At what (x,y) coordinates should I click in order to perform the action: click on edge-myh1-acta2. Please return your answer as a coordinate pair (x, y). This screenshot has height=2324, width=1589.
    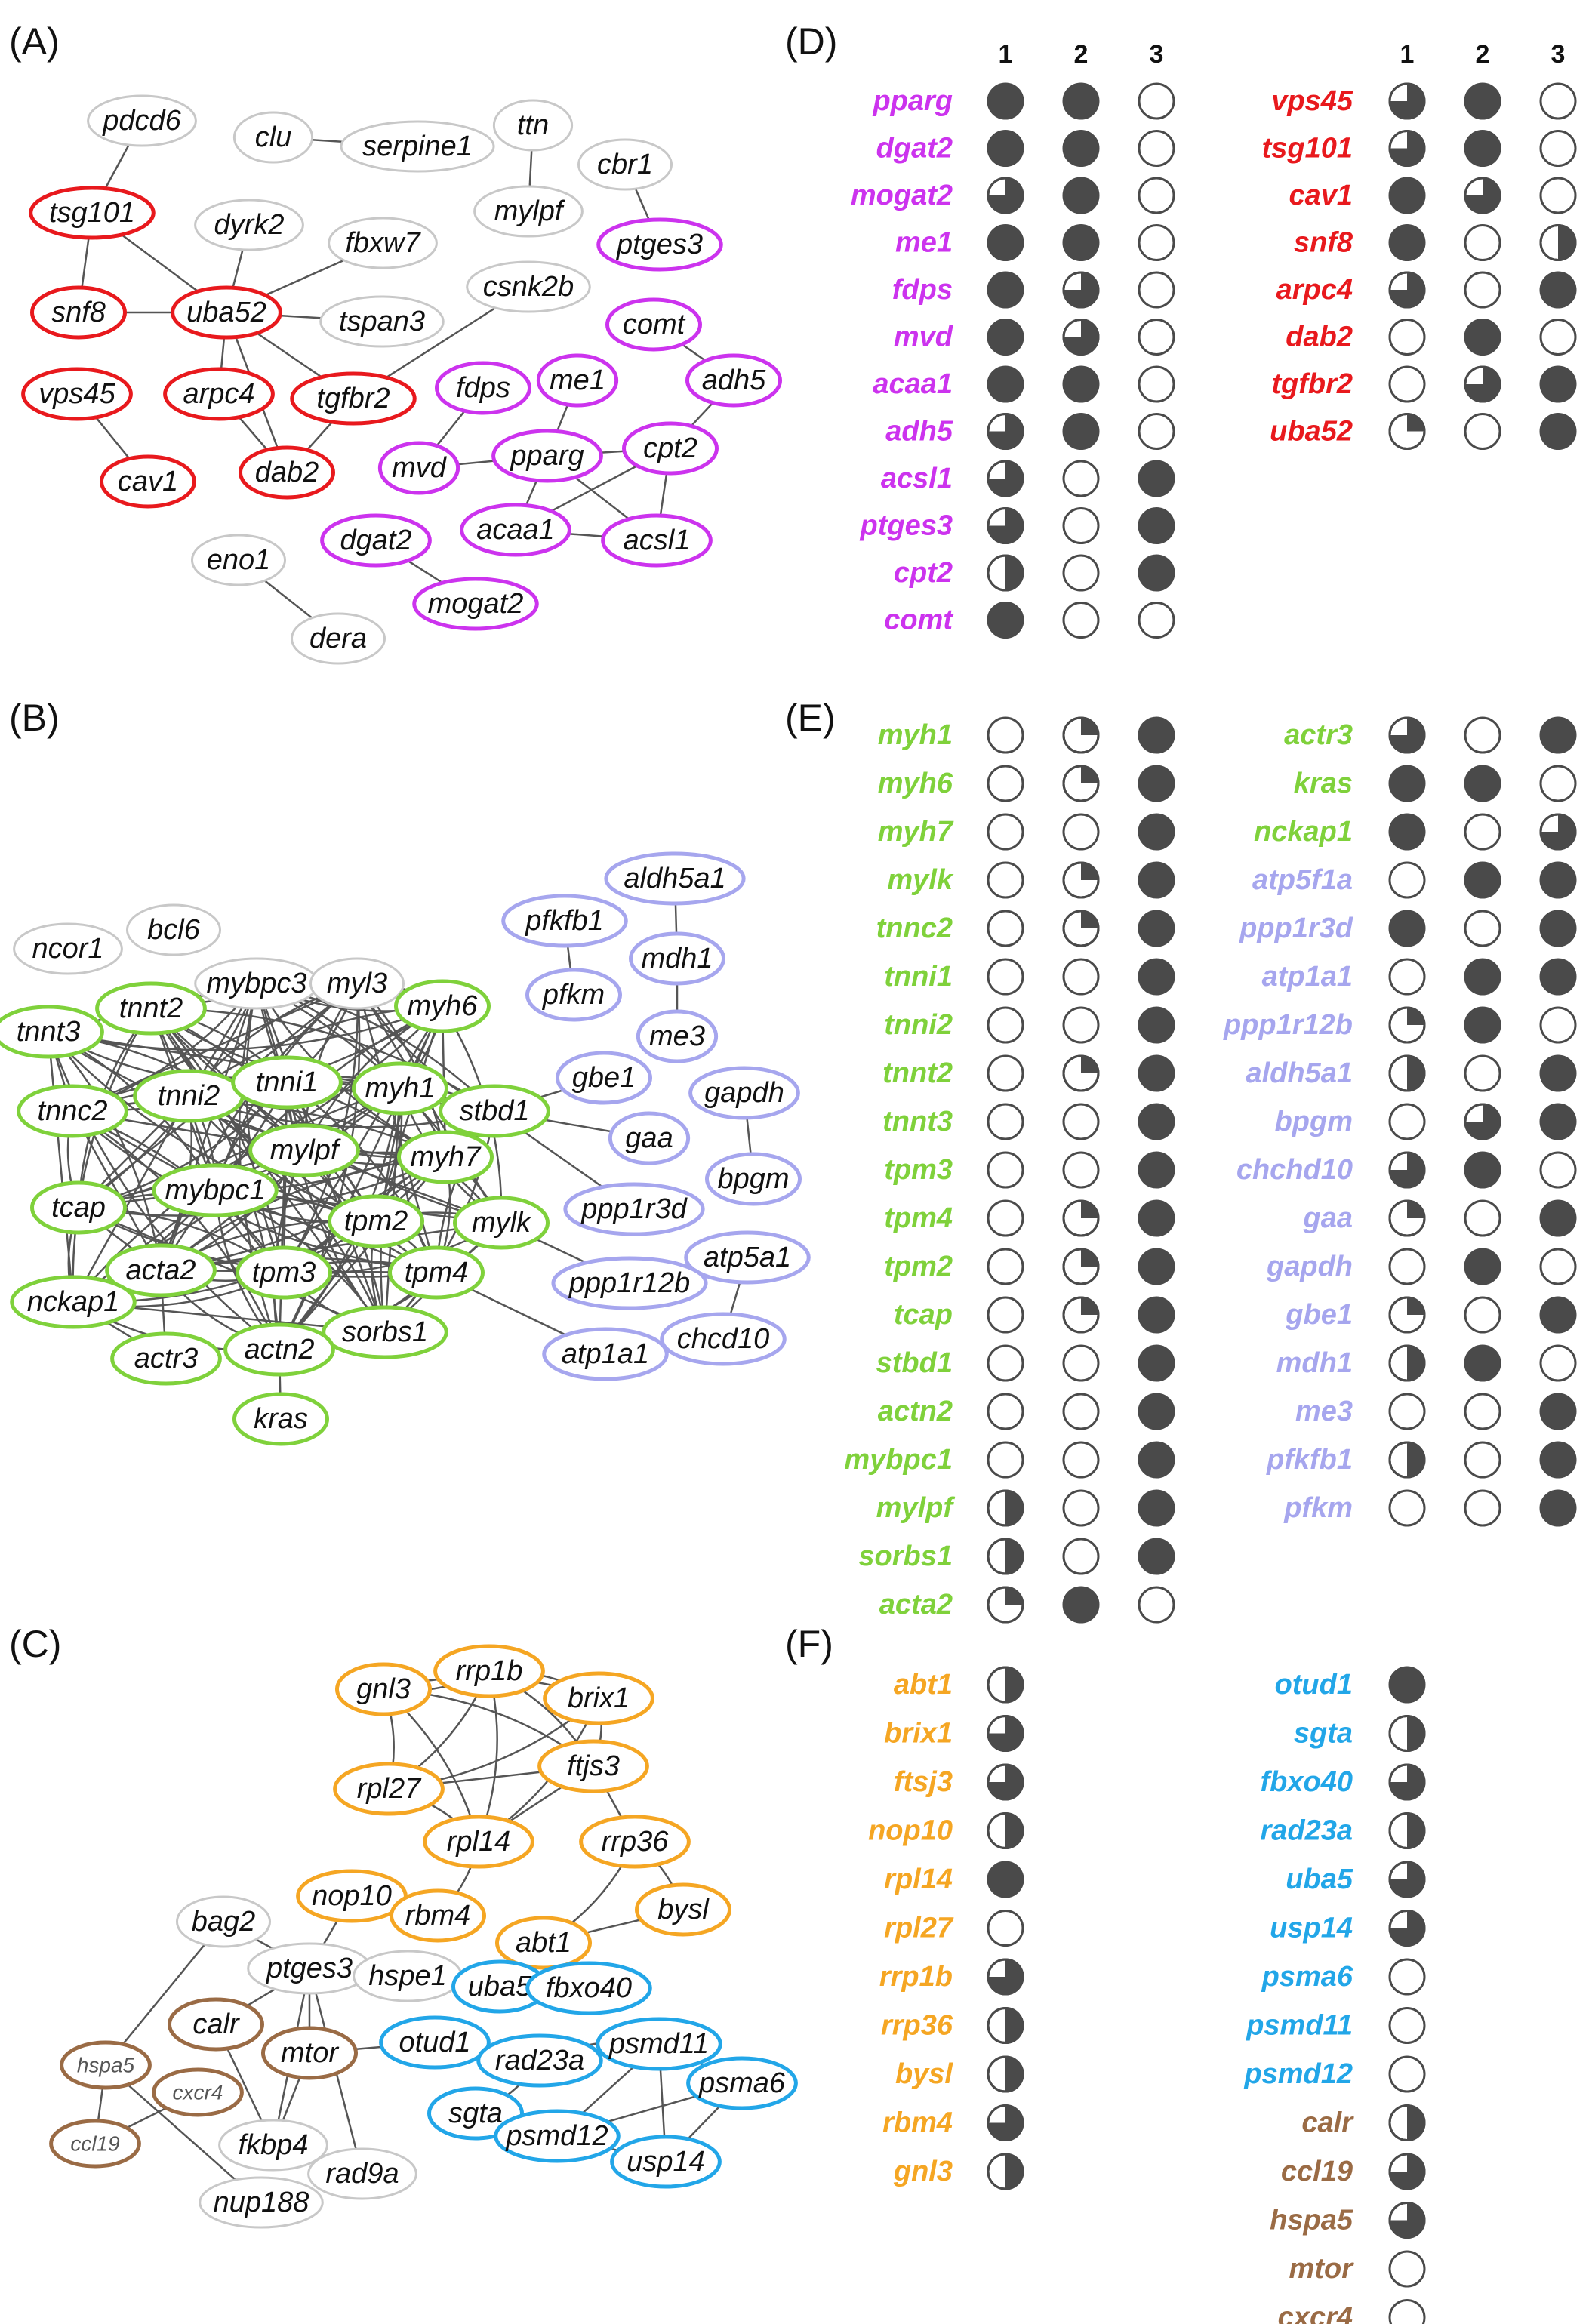
    Looking at the image, I should click on (280, 1179).